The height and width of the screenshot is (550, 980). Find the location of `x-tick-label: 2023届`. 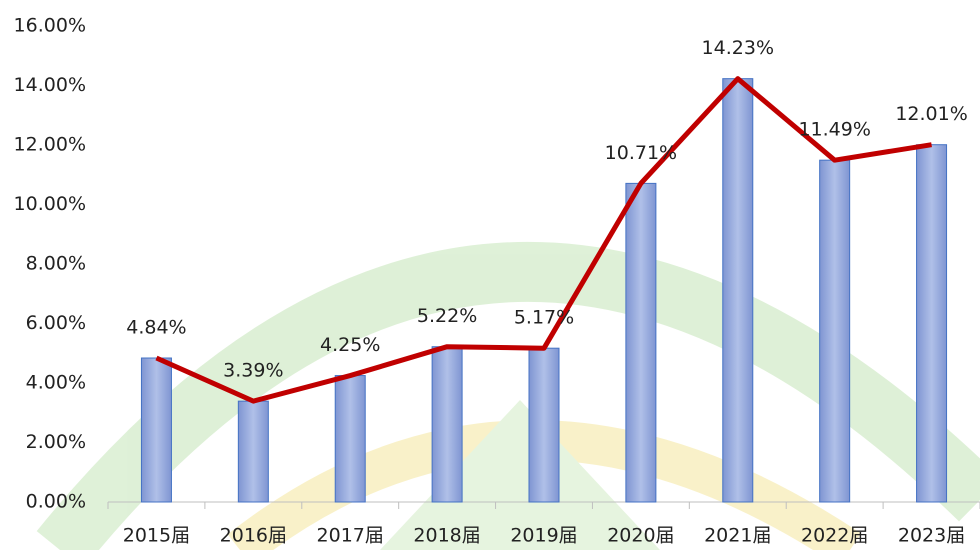

x-tick-label: 2023届 is located at coordinates (931, 536).